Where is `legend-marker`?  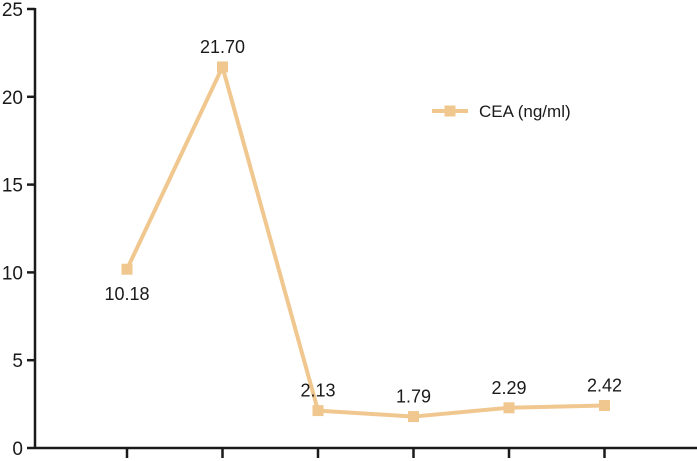 legend-marker is located at coordinates (450, 111).